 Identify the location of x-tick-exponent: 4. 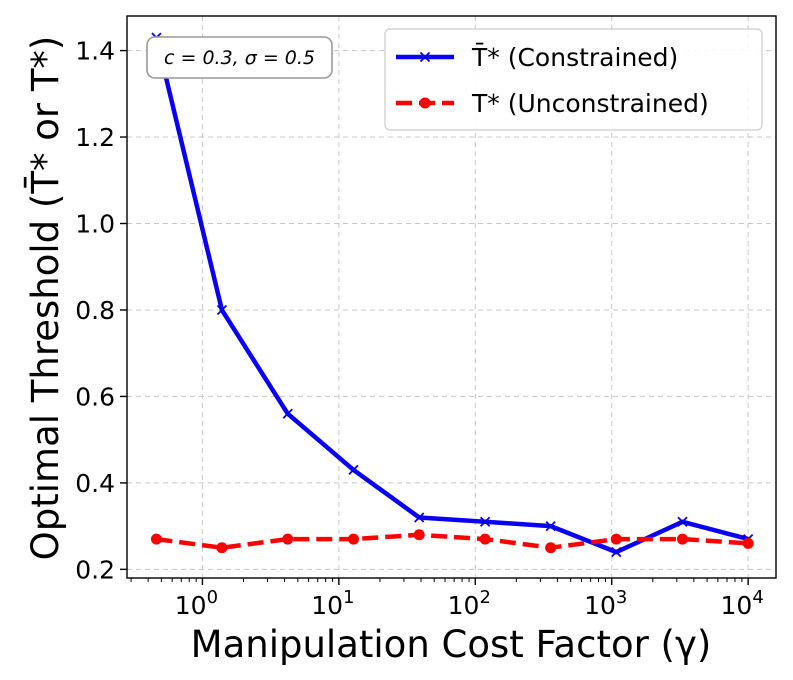
(757, 597).